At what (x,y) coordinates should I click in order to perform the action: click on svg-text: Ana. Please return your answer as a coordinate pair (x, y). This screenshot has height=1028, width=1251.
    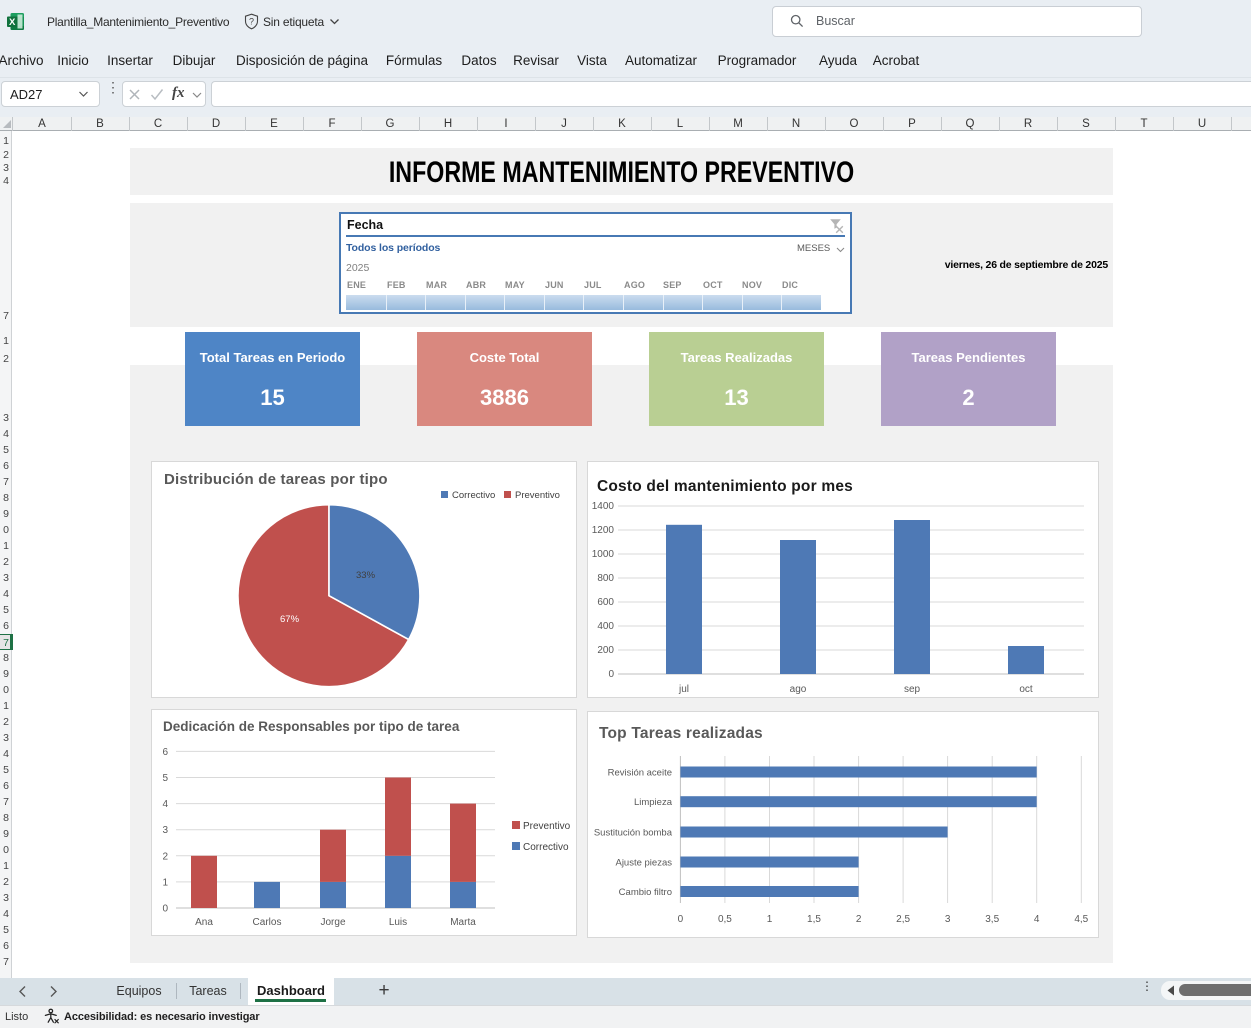
    Looking at the image, I should click on (204, 922).